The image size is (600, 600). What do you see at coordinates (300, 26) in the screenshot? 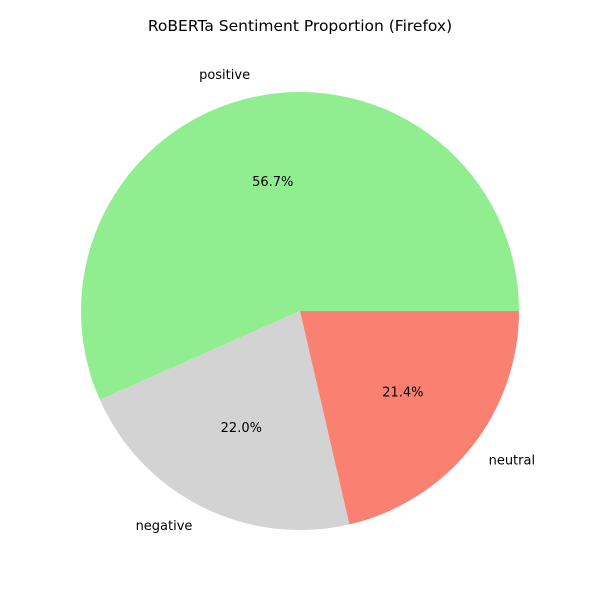
I see `chart-title: RoBERTa Sentiment Proportion (Firefox)` at bounding box center [300, 26].